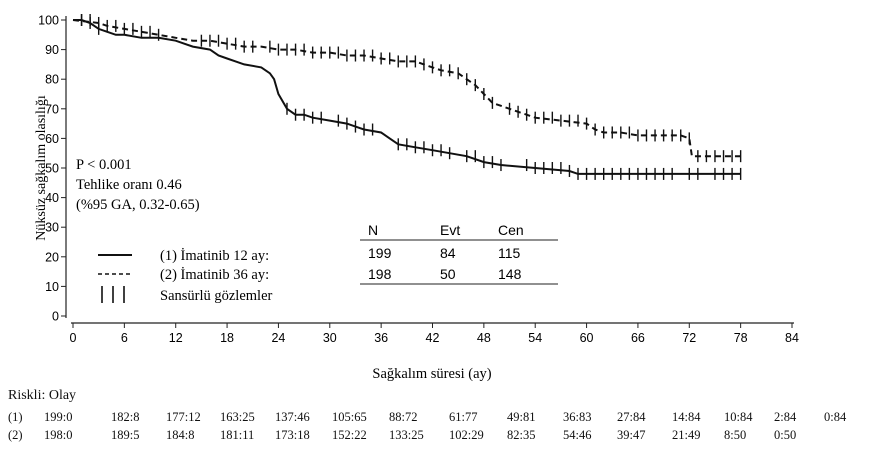 The image size is (893, 454). I want to click on risk-value: 199:0, so click(58, 417).